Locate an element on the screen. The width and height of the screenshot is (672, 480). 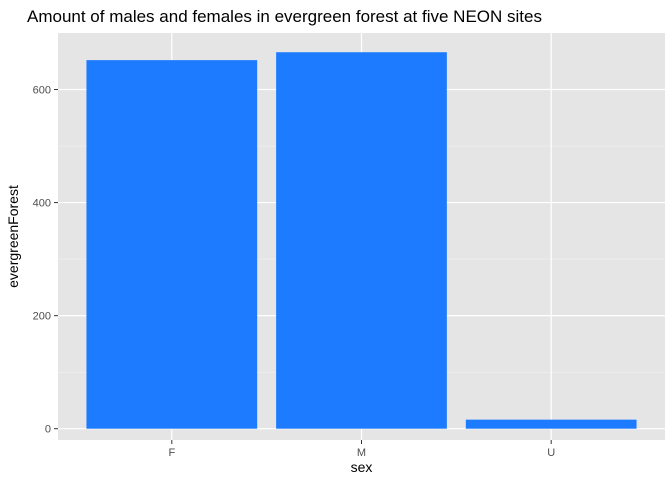
y-axis-ticks: 0 200 400 600 is located at coordinates (45, 260).